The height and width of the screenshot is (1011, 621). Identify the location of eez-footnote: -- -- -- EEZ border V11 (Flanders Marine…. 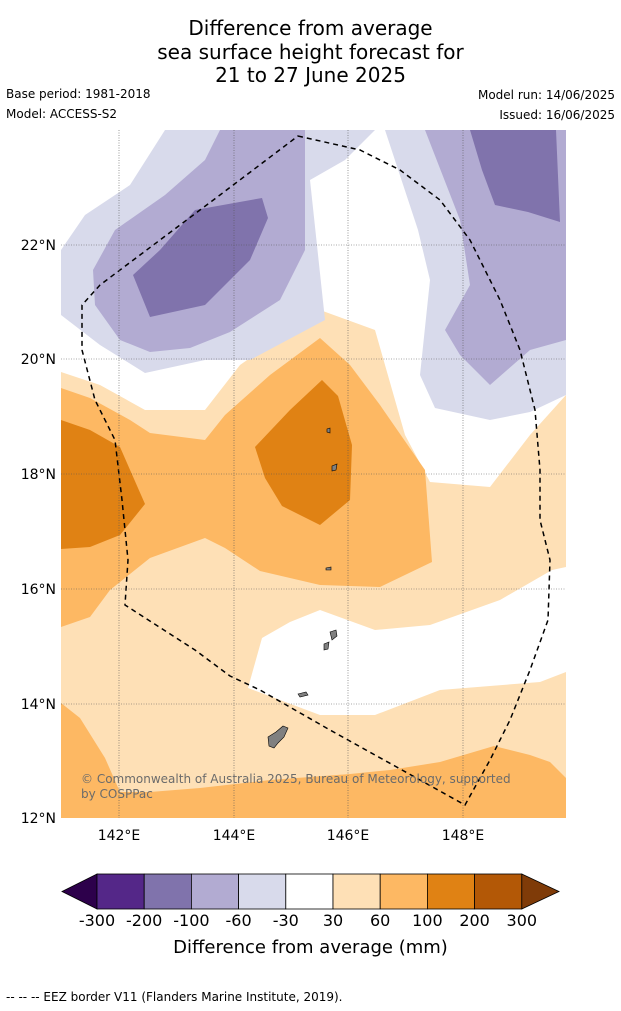
(174, 997).